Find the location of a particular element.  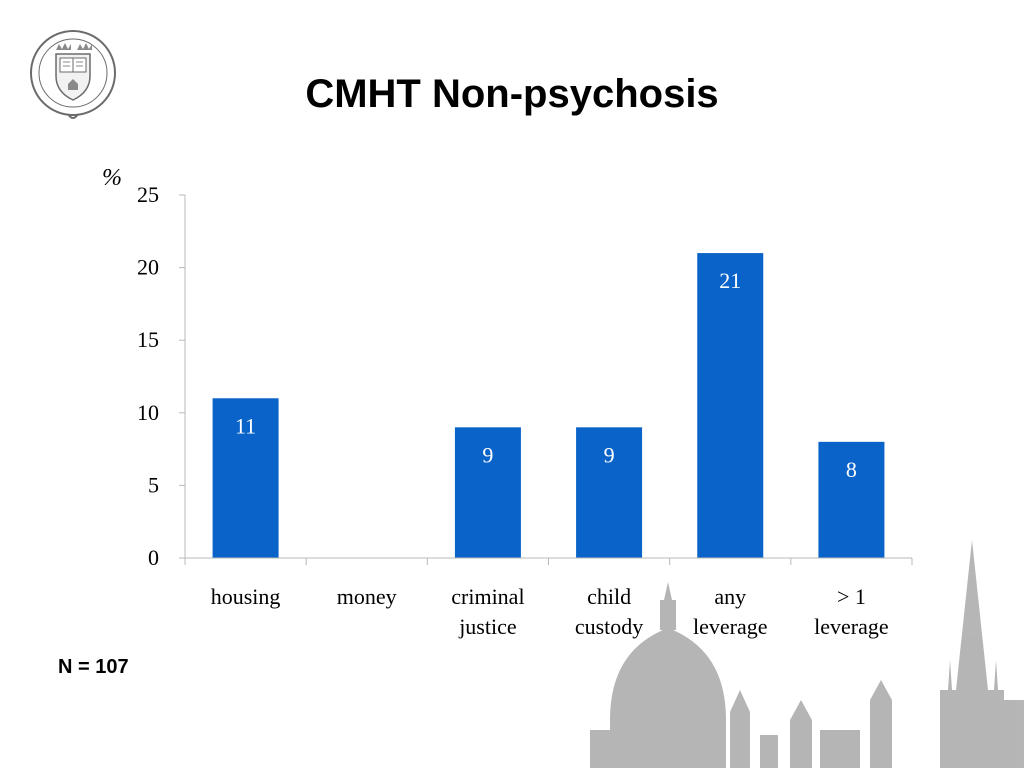

page-title: CMHT Non-psychosis is located at coordinates (512, 94).